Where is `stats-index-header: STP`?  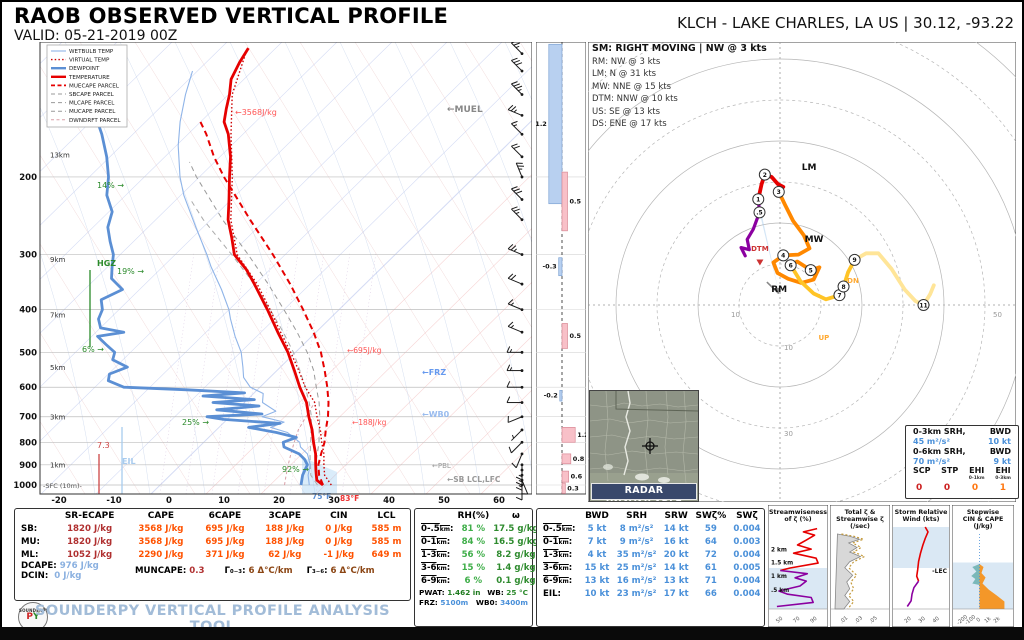 stats-index-header: STP is located at coordinates (950, 470).